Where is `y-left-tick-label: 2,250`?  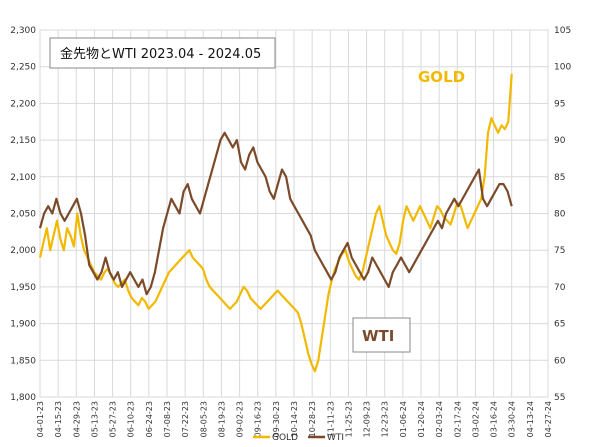
y-left-tick-label: 2,250 is located at coordinates (23, 68).